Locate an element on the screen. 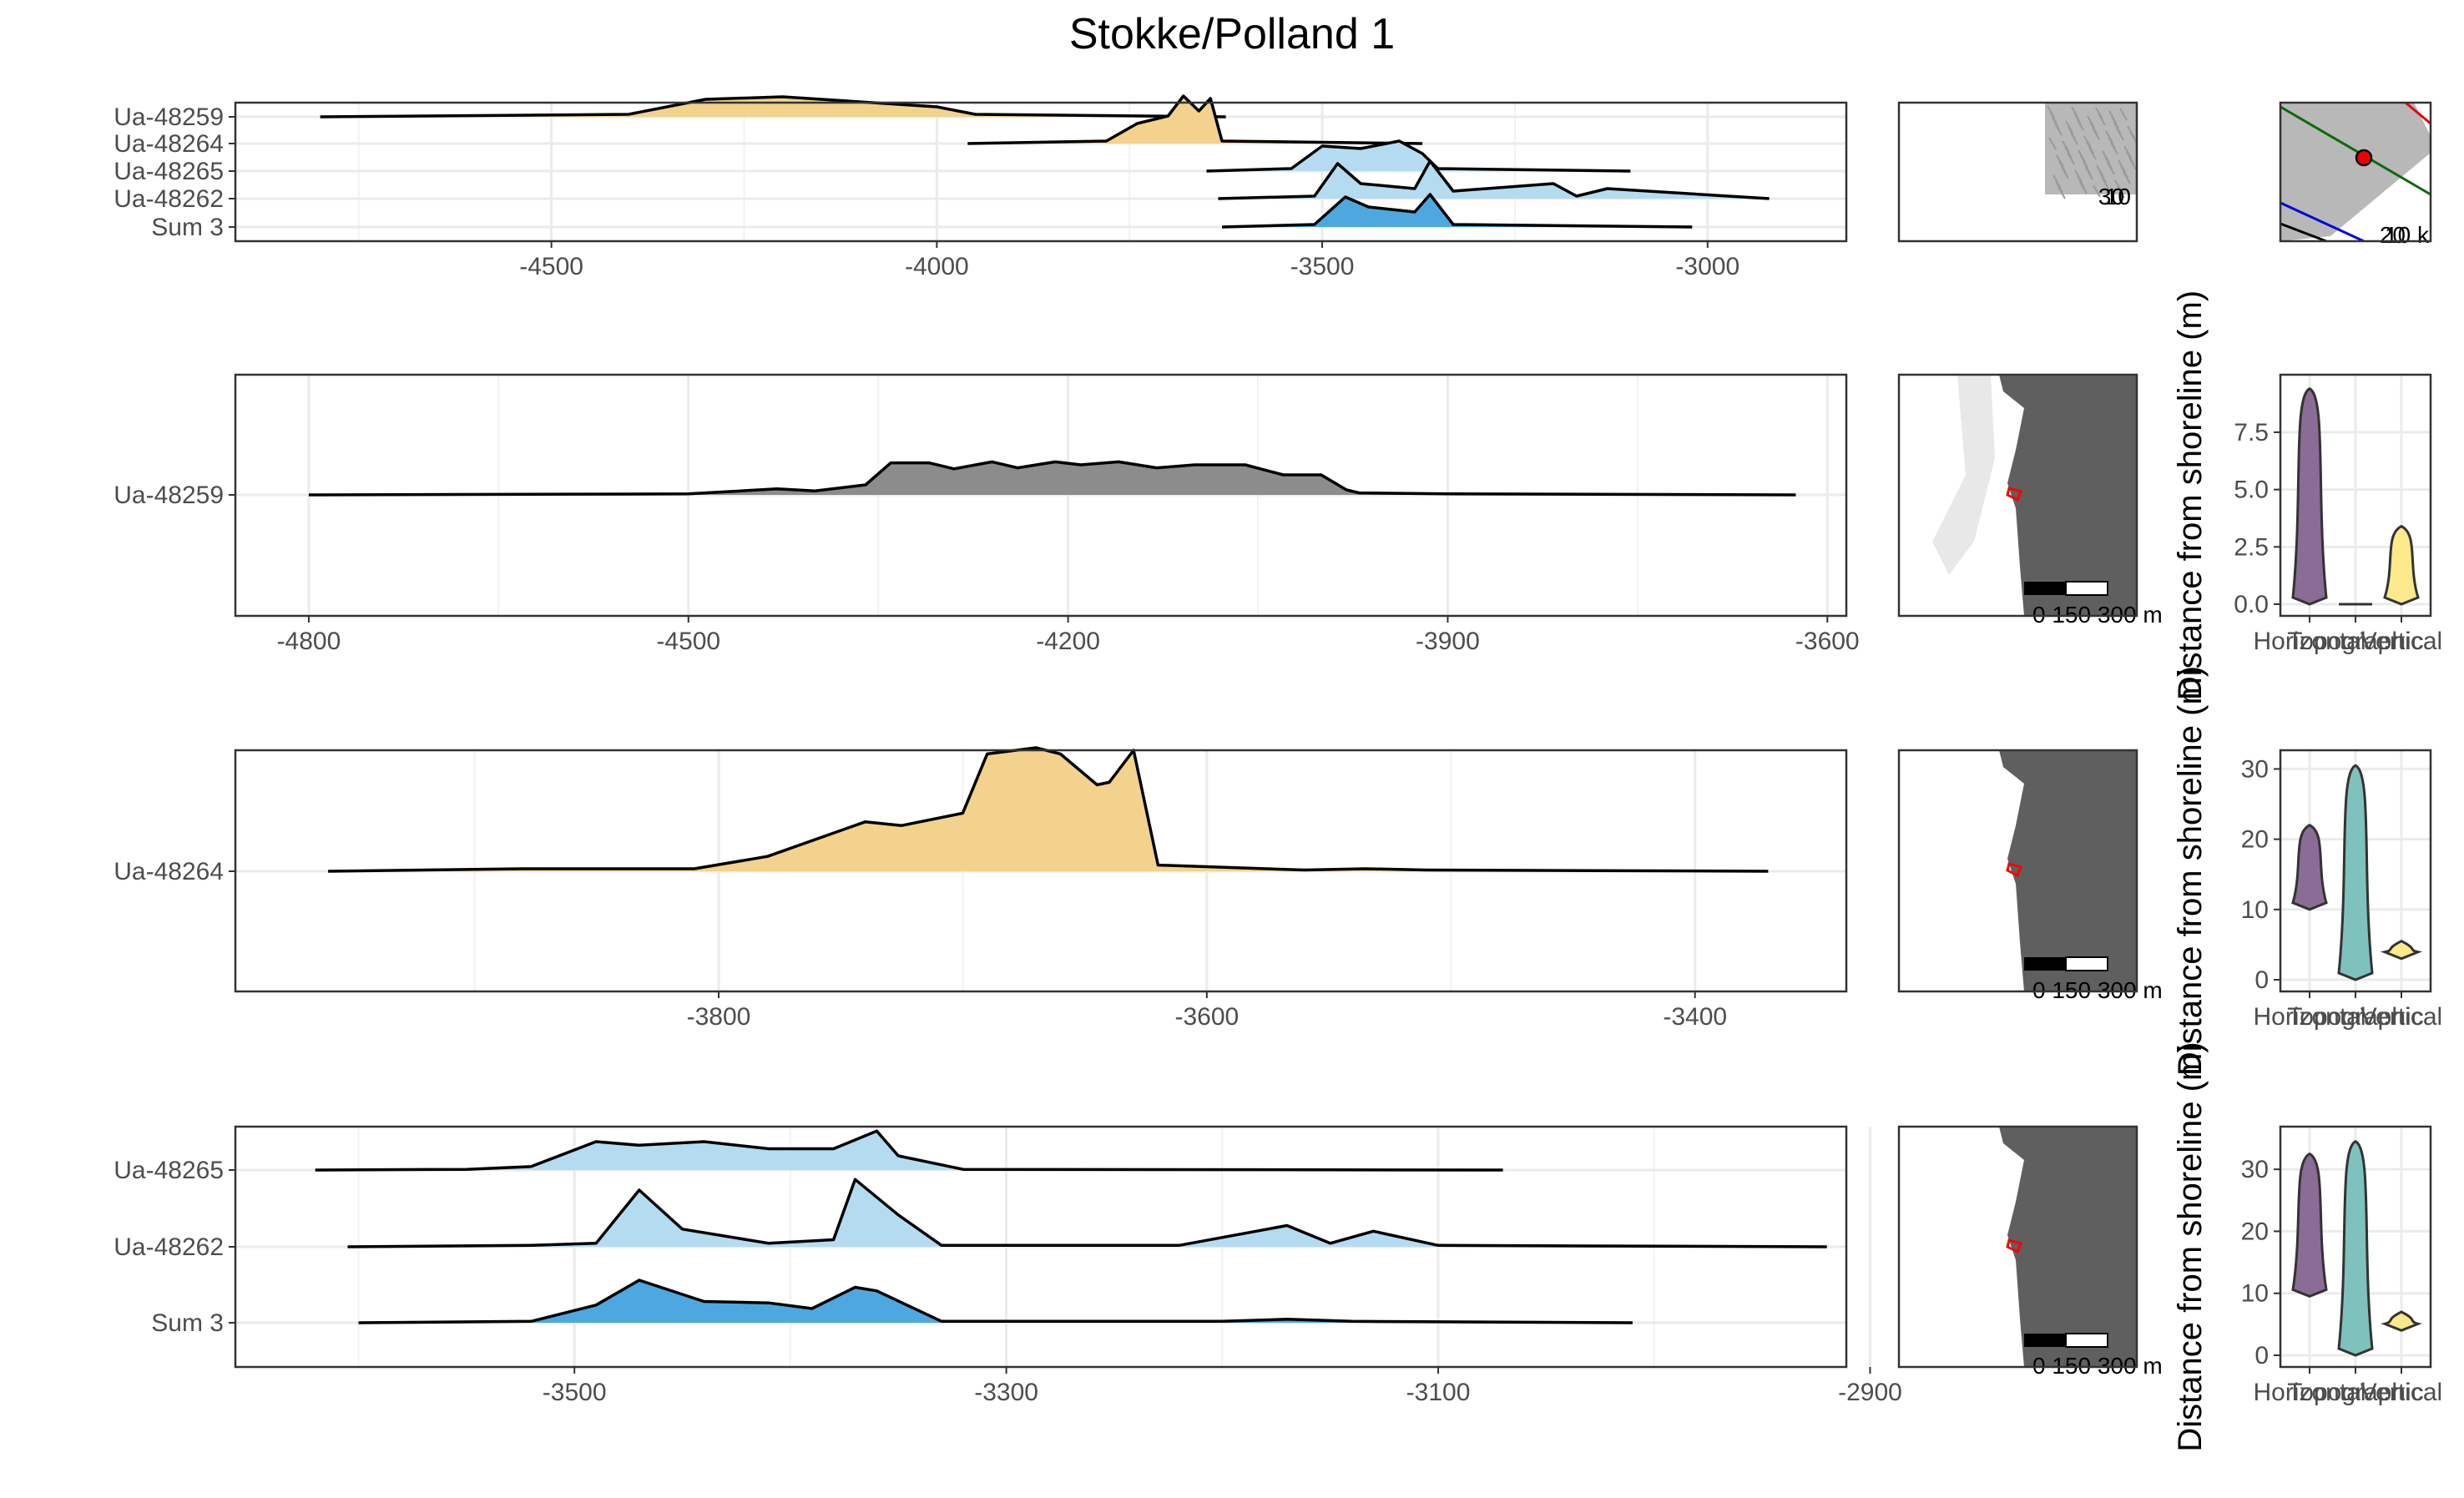  site-map-2: 0 150 300 m is located at coordinates (2030, 876).